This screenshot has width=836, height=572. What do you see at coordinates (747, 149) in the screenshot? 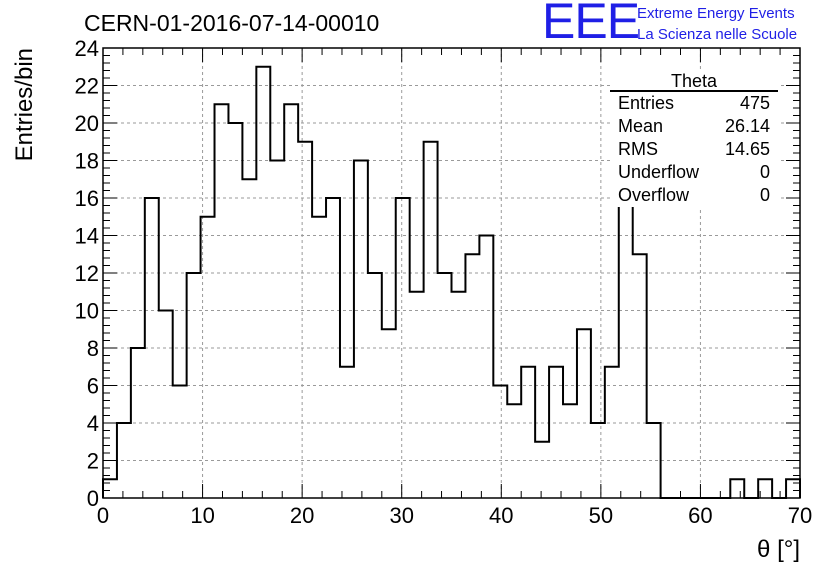
I see `stats-value: 14.65` at bounding box center [747, 149].